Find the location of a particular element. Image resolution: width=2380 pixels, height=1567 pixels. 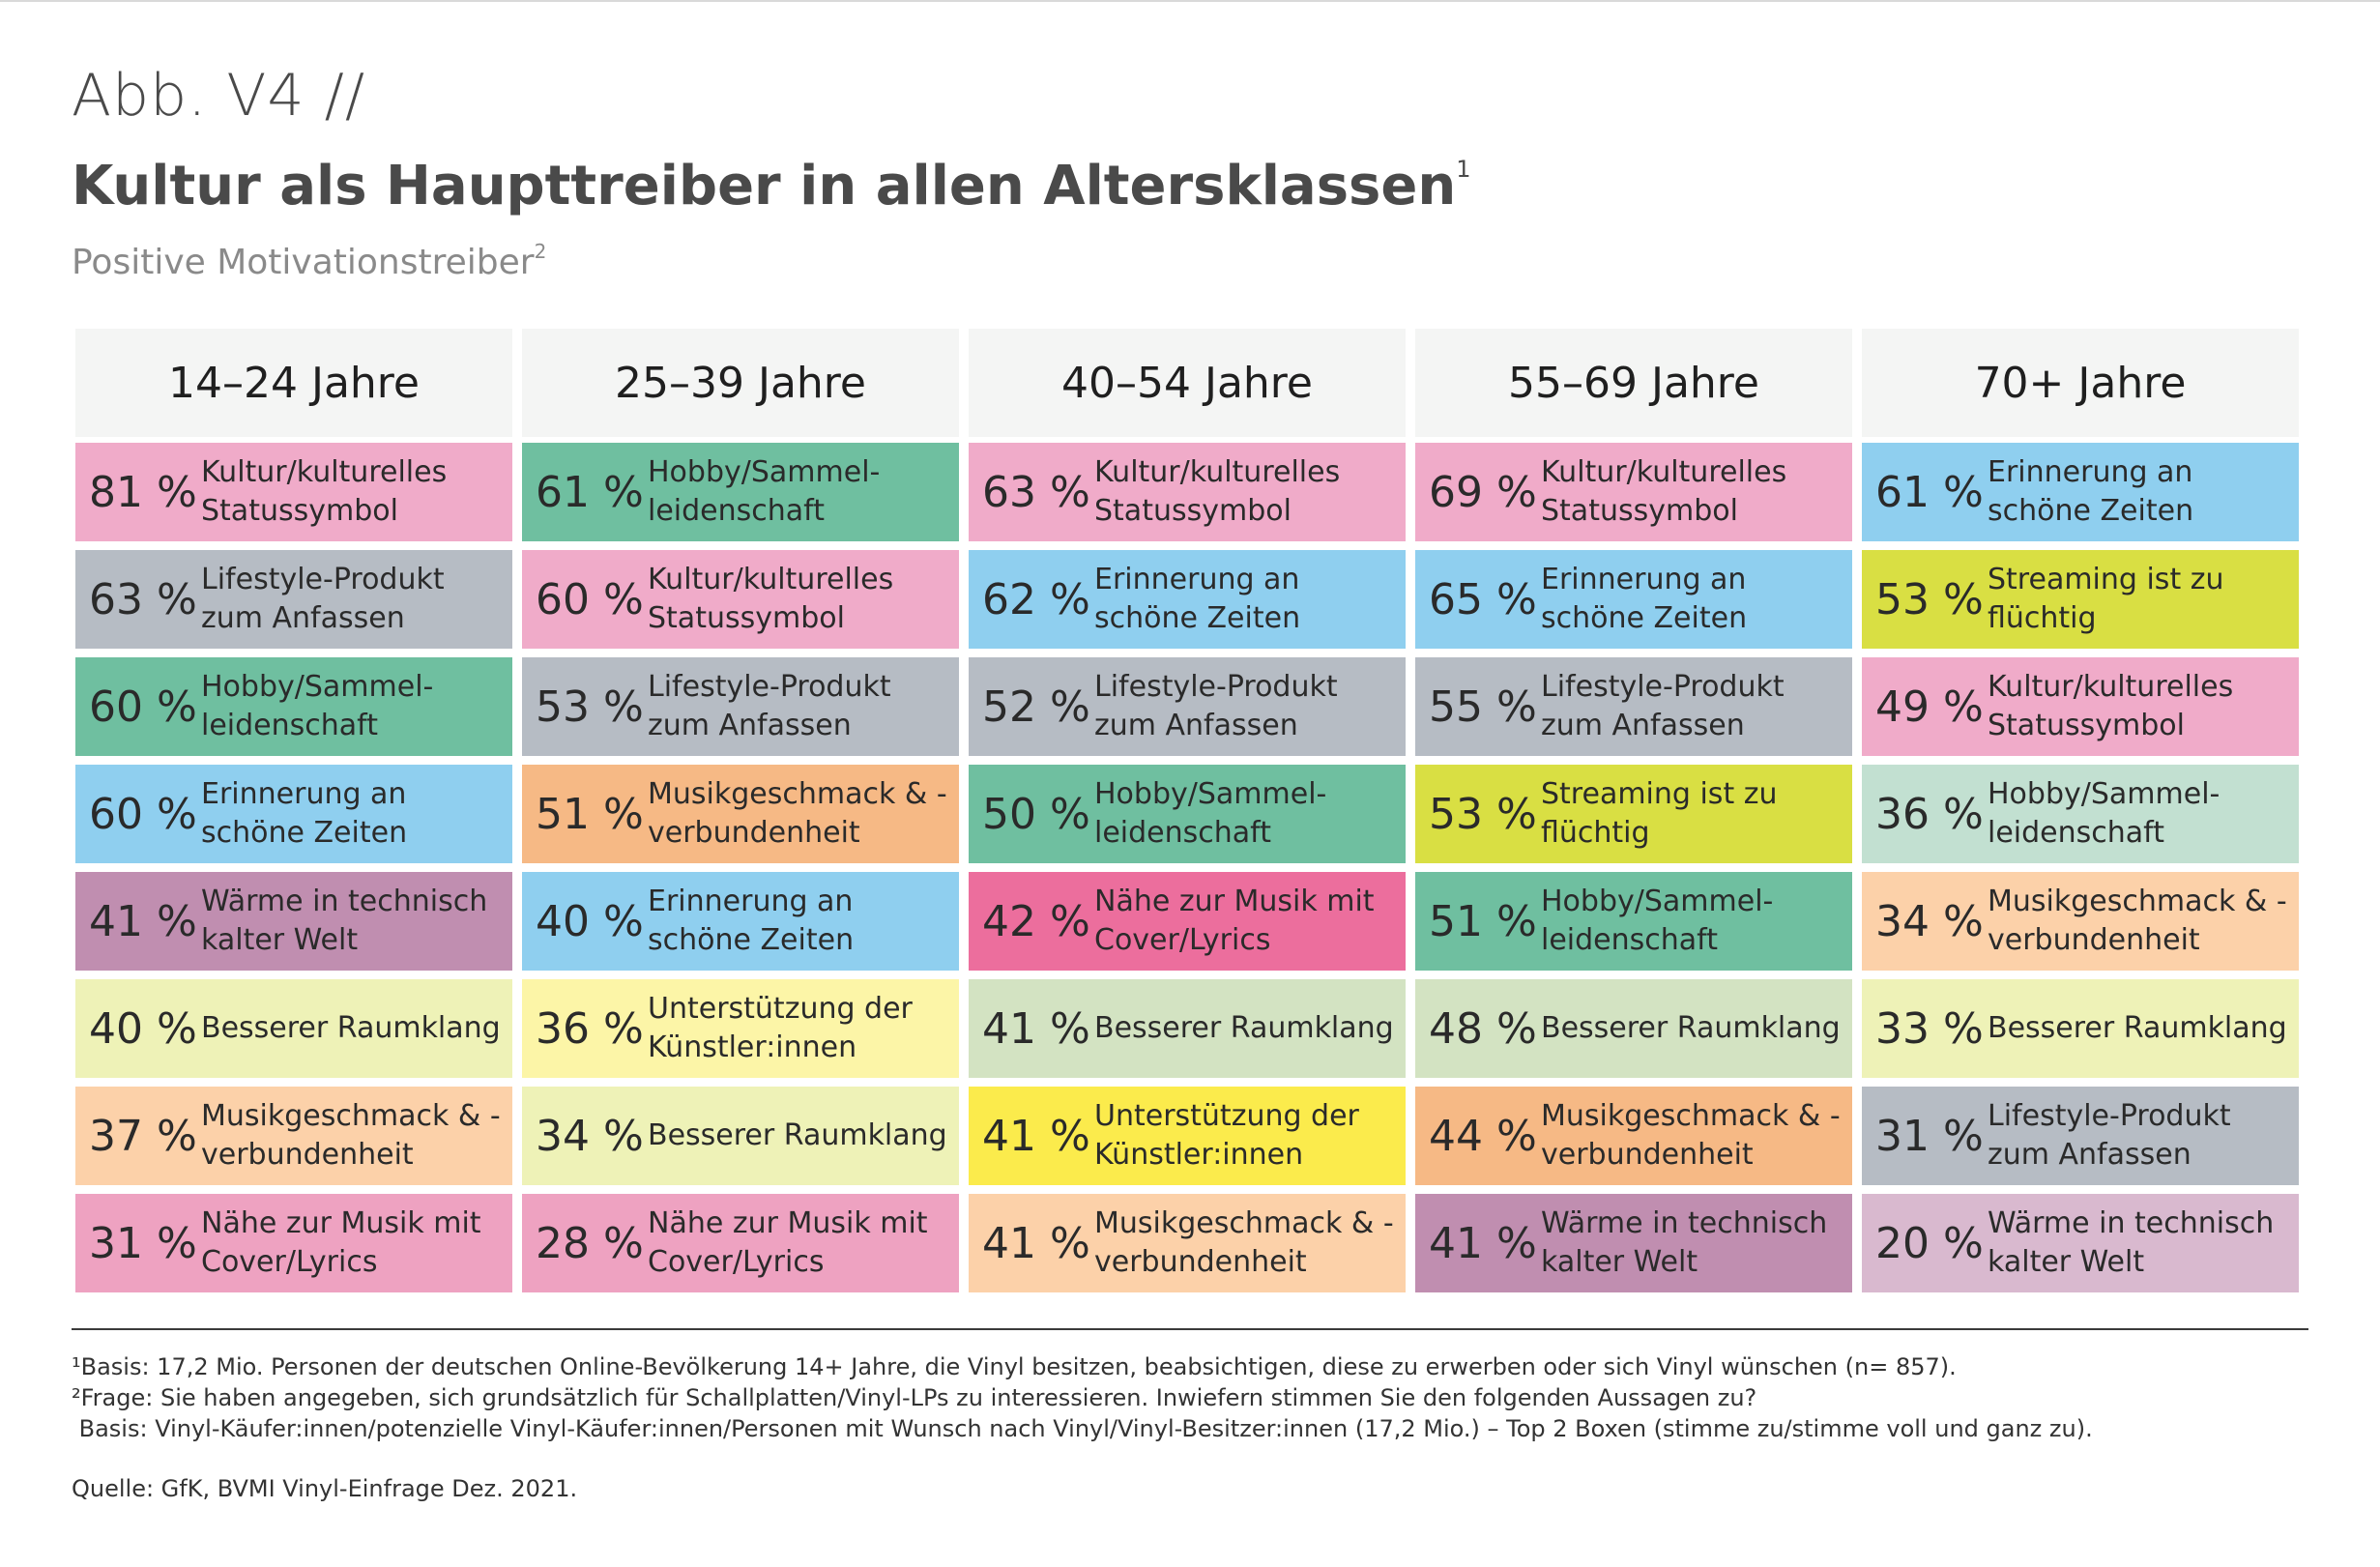

table-cell: 52 % Lifestyle-Produkt zum Anfassen is located at coordinates (1188, 706).